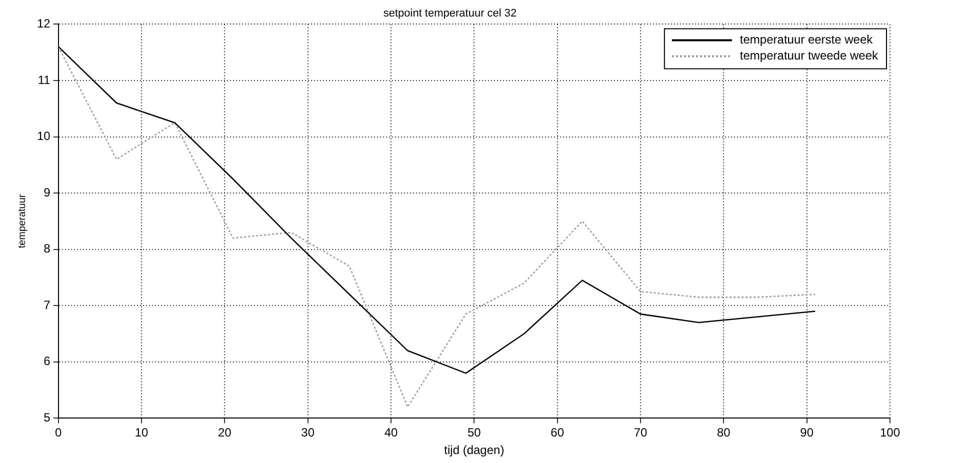 This screenshot has height=463, width=960. I want to click on x-tick-label: 90, so click(807, 433).